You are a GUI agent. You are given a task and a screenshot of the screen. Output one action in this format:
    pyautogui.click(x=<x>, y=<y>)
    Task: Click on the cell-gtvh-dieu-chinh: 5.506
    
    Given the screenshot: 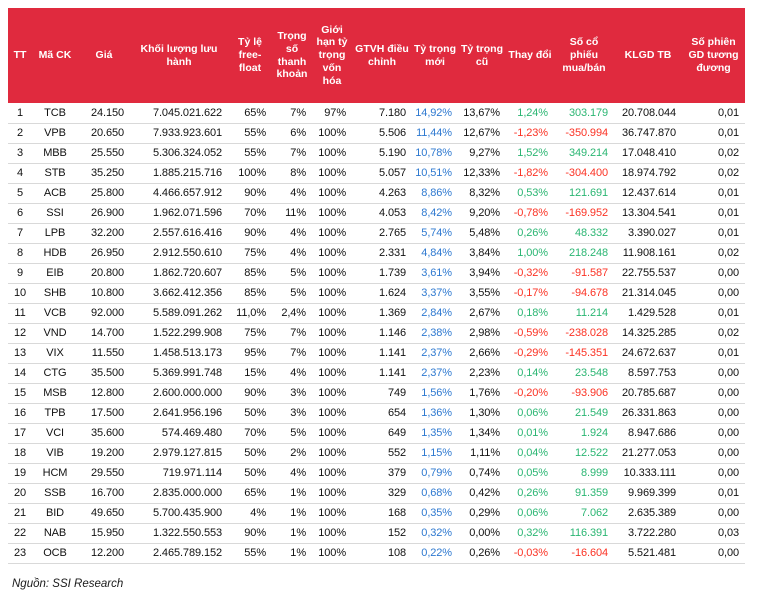 What is the action you would take?
    pyautogui.click(x=382, y=133)
    